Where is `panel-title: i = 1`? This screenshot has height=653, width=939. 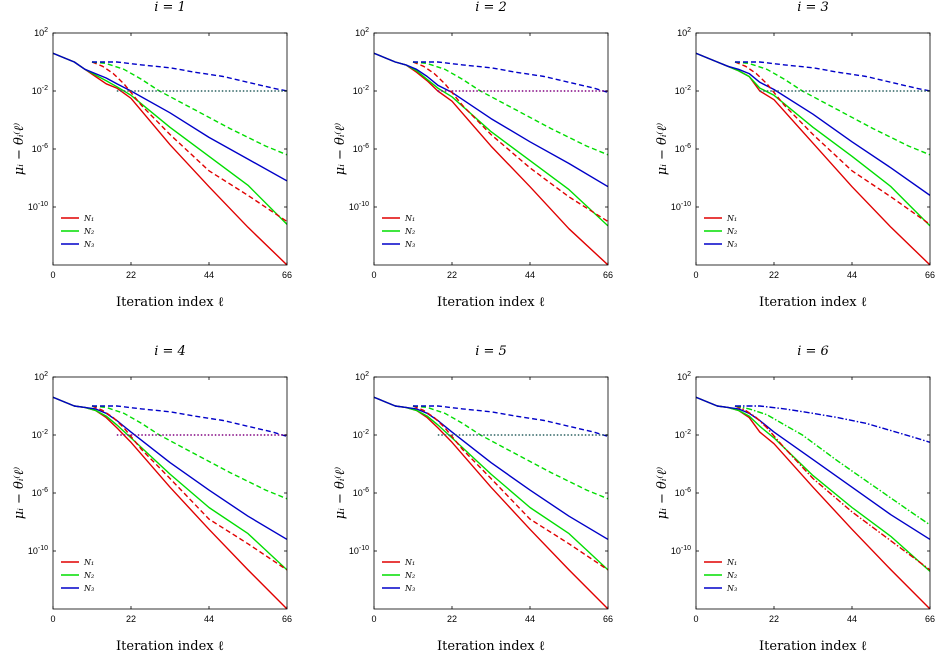 panel-title: i = 1 is located at coordinates (170, 7).